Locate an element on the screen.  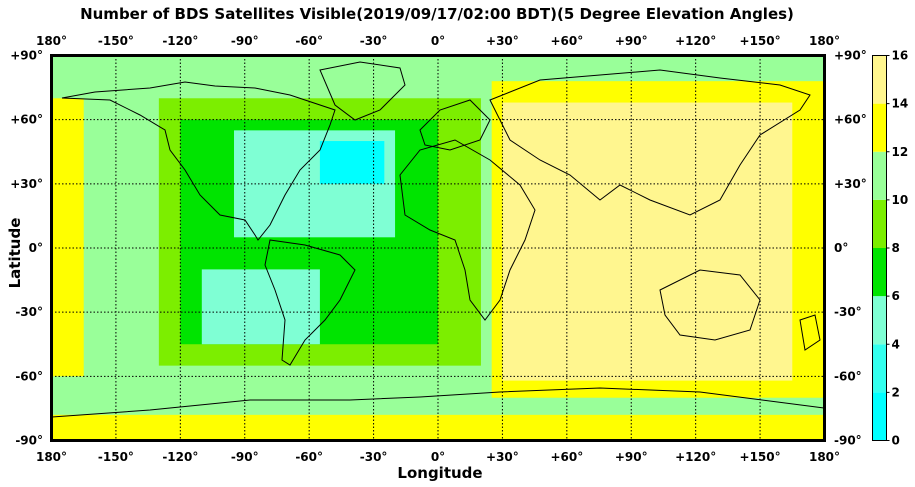
x-tick-label-top: -90° is located at coordinates (245, 41).